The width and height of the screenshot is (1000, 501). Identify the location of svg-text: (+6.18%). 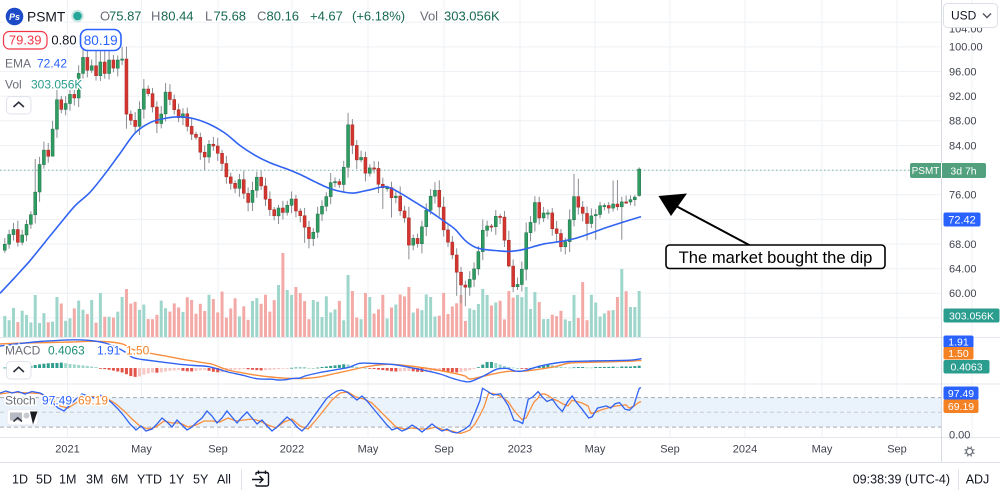
(378, 16).